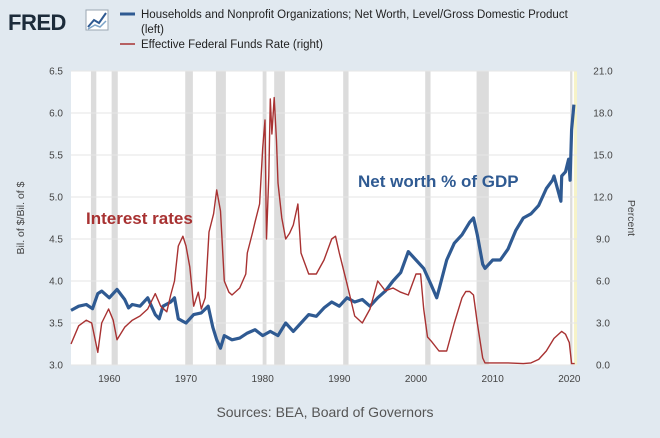  What do you see at coordinates (109, 379) in the screenshot?
I see `x-tick-label: 1960` at bounding box center [109, 379].